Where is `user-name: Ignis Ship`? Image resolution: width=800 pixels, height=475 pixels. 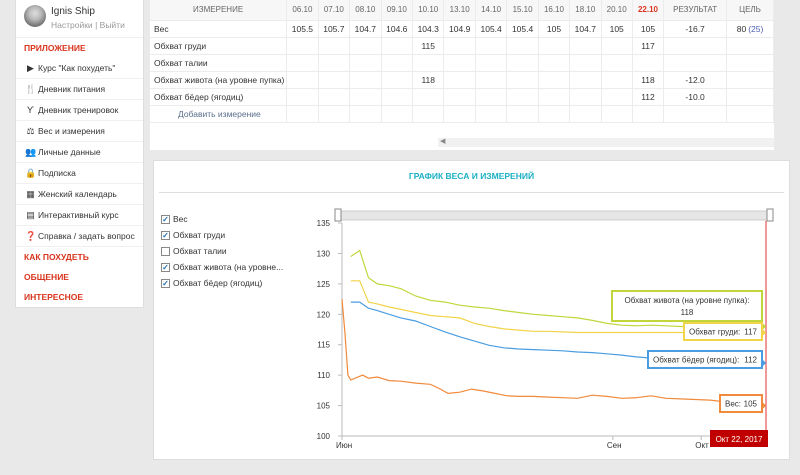
user-name: Ignis Ship is located at coordinates (73, 11).